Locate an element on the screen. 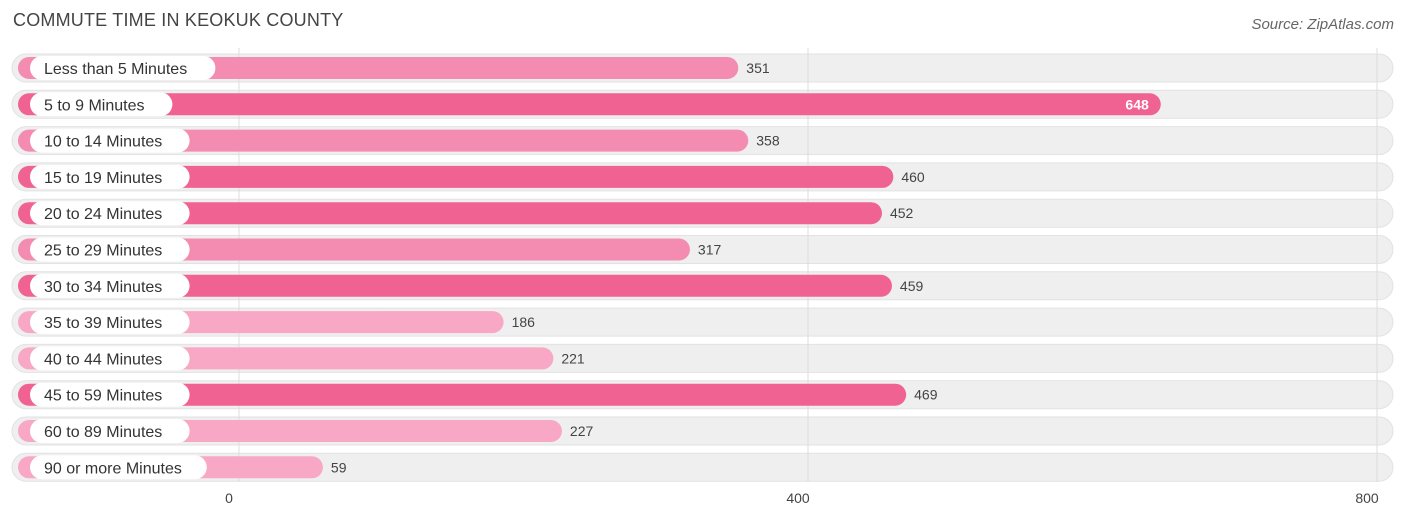  category-label: 15 to 19 Minutes is located at coordinates (103, 178).